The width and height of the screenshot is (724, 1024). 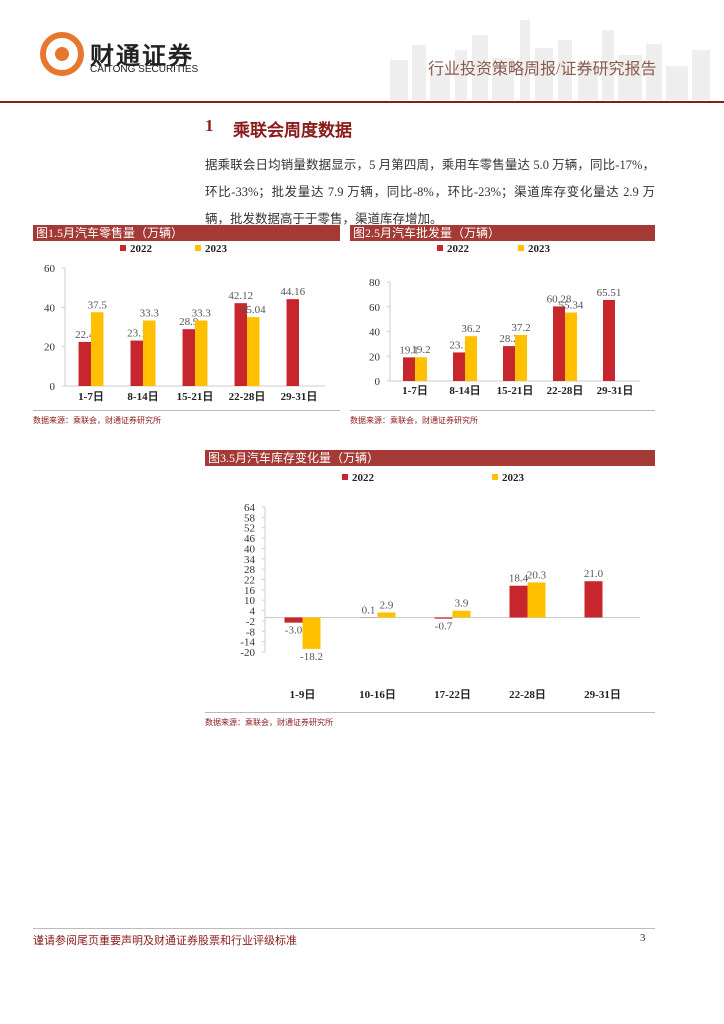 What do you see at coordinates (375, 308) in the screenshot?
I see `y-tick-label: 60` at bounding box center [375, 308].